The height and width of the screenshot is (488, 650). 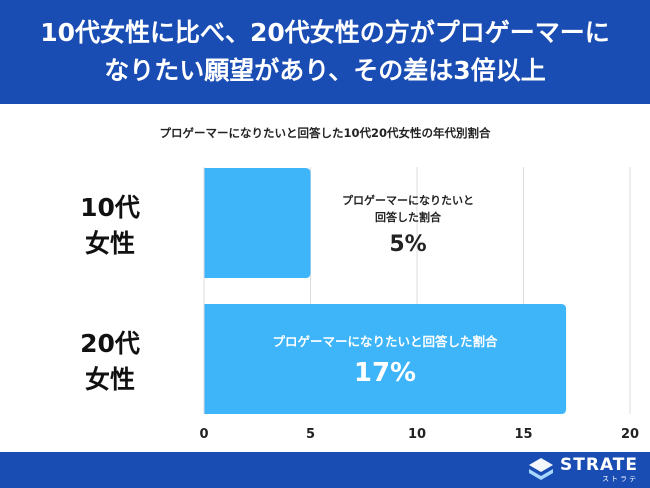 What do you see at coordinates (385, 341) in the screenshot?
I see `data-label-caption: プロゲーマーになりたいと回答した割合` at bounding box center [385, 341].